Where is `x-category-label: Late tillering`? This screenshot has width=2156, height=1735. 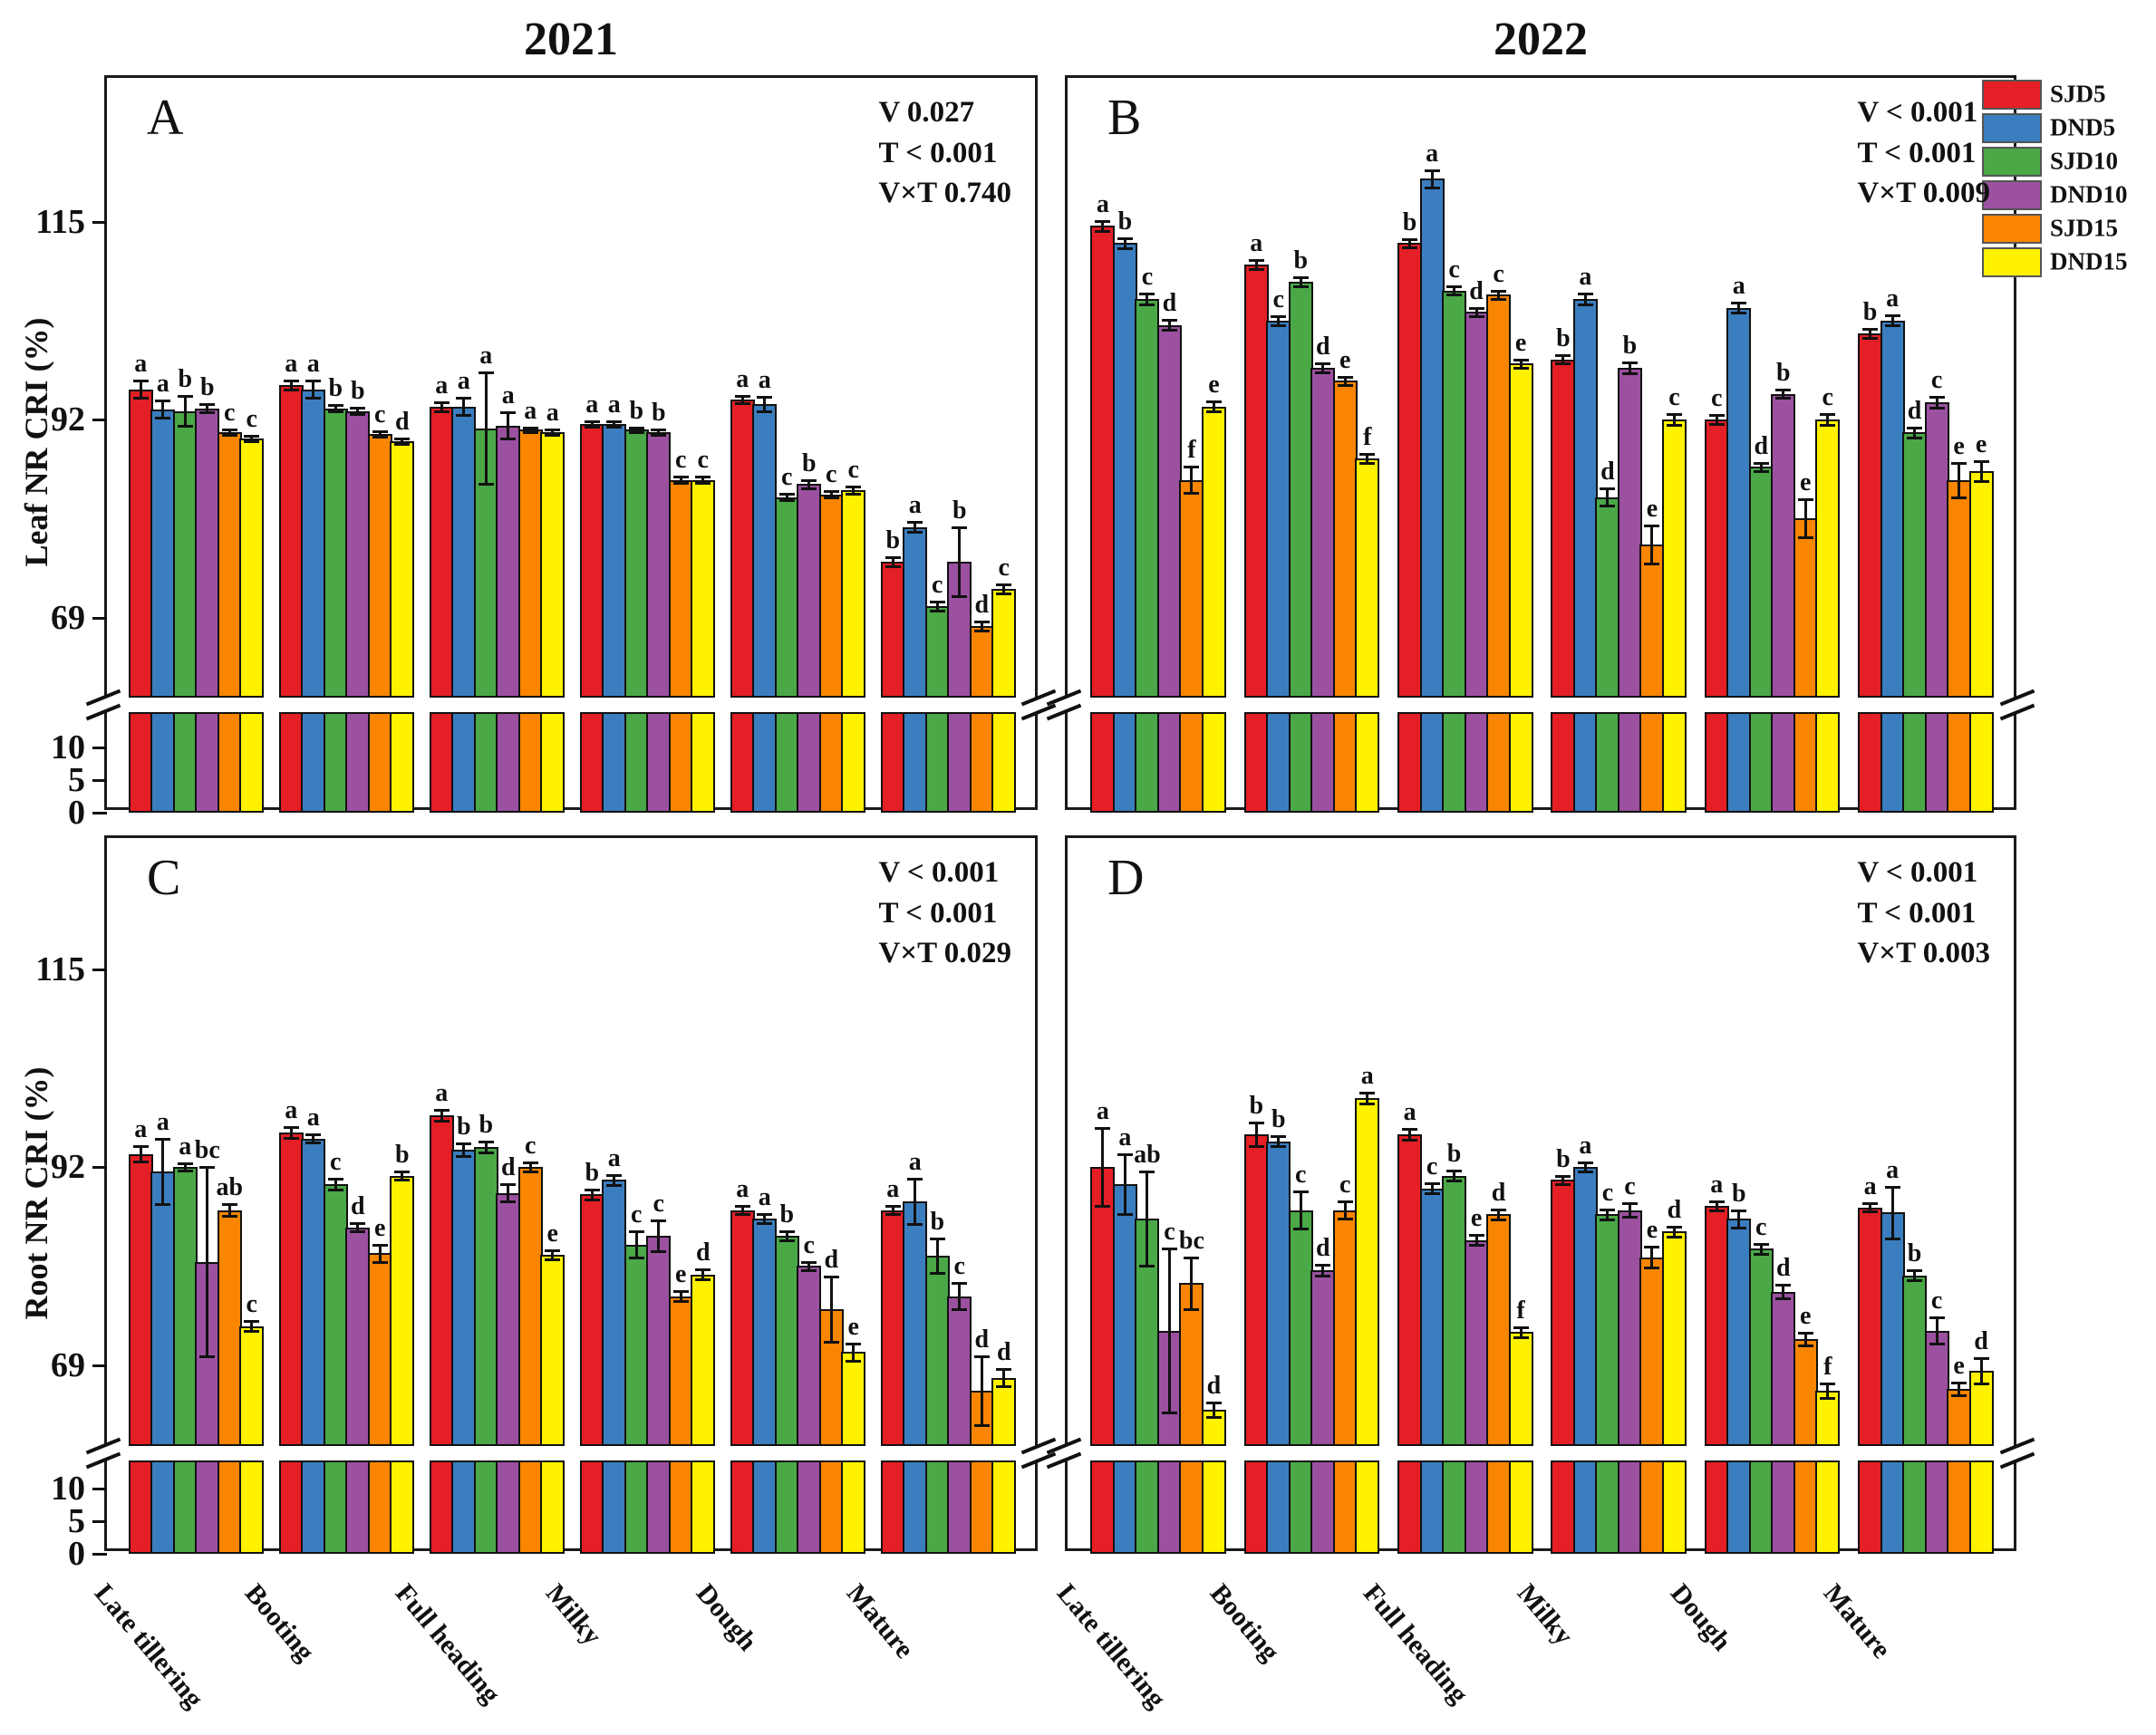
x-category-label: Late tillering is located at coordinates (148, 1646).